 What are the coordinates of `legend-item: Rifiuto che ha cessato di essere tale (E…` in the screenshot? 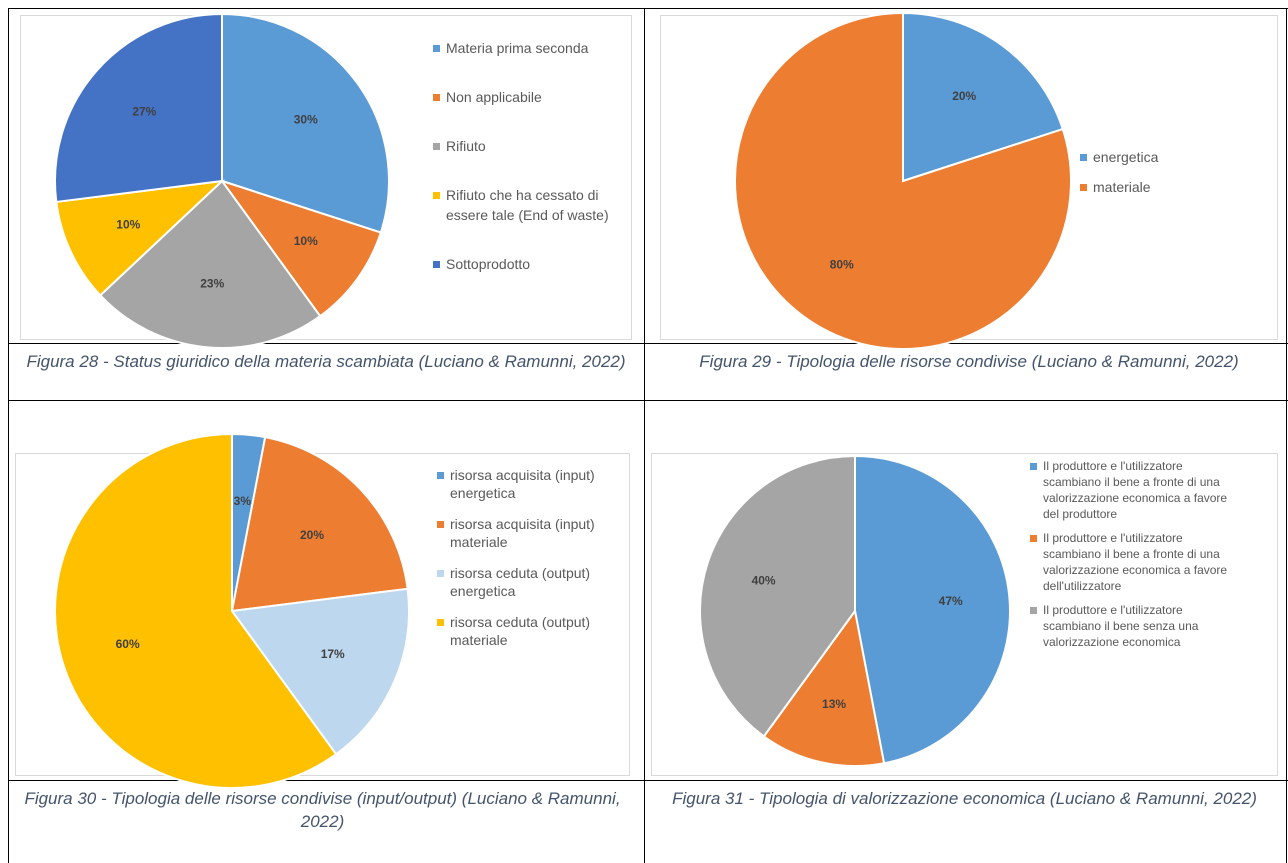 It's located at (533, 205).